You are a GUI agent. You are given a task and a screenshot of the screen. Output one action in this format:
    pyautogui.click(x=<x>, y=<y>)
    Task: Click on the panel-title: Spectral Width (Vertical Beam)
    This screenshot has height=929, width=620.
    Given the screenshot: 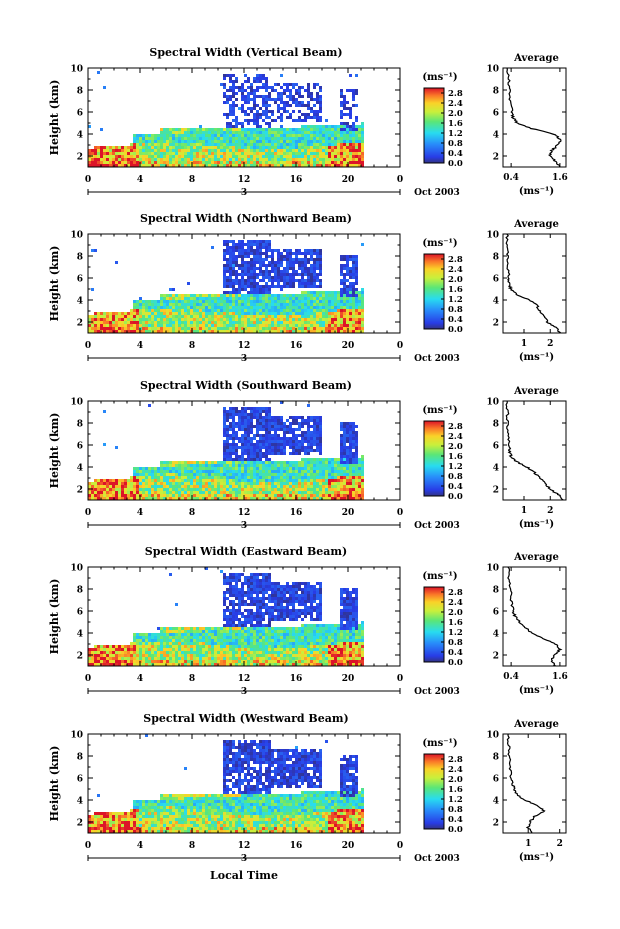 What is the action you would take?
    pyautogui.click(x=245, y=52)
    